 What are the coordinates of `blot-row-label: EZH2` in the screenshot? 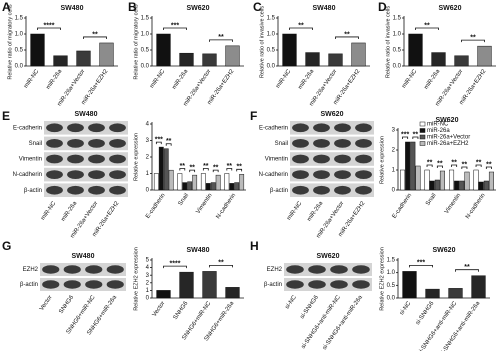 It's located at (275, 270).